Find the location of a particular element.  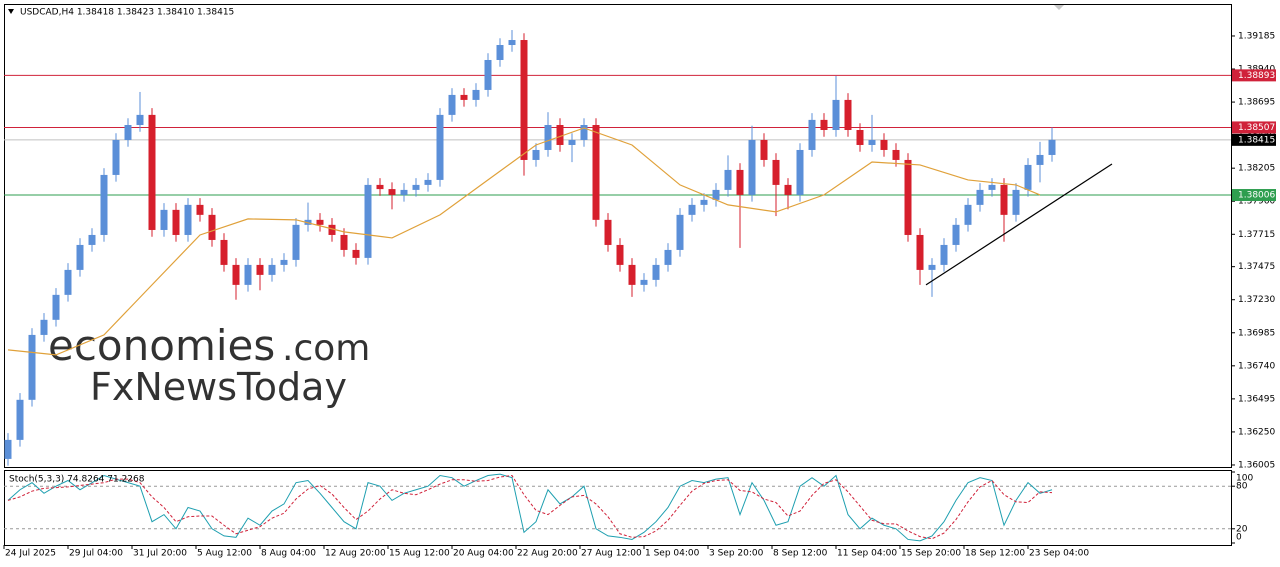

y-tick-label: 1.39185 is located at coordinates (1256, 36).